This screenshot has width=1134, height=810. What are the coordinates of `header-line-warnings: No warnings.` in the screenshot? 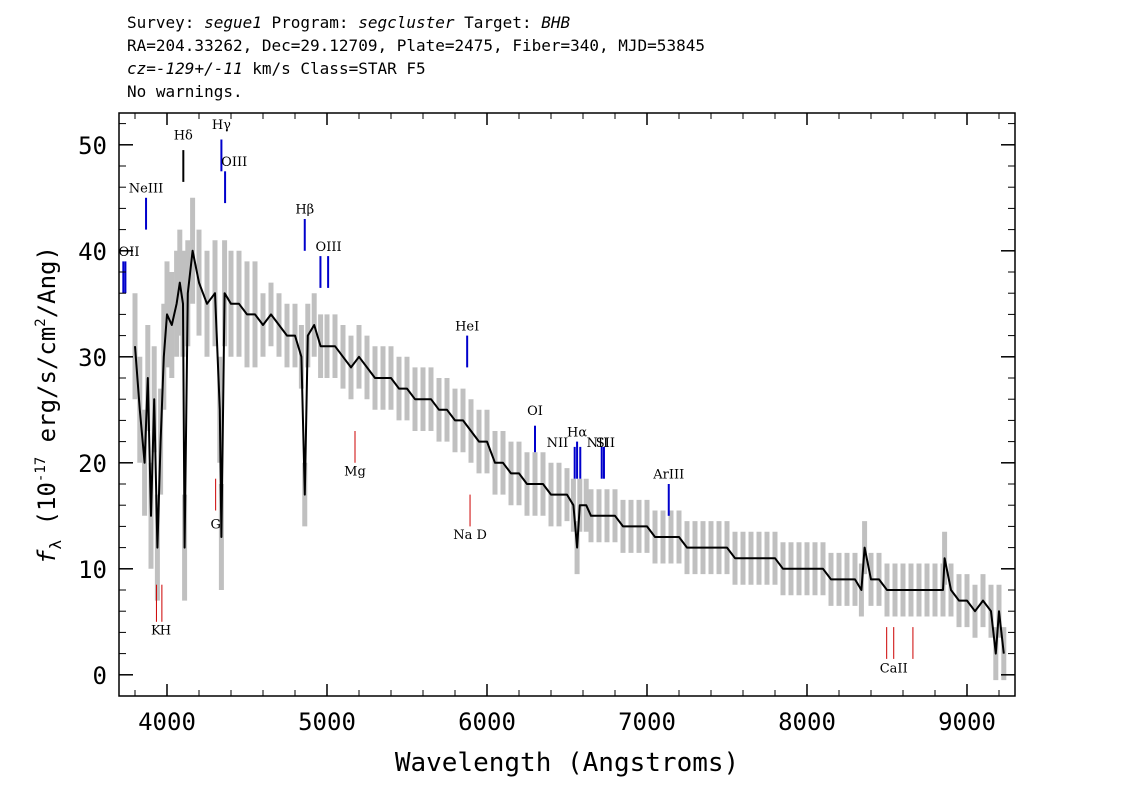 It's located at (185, 91).